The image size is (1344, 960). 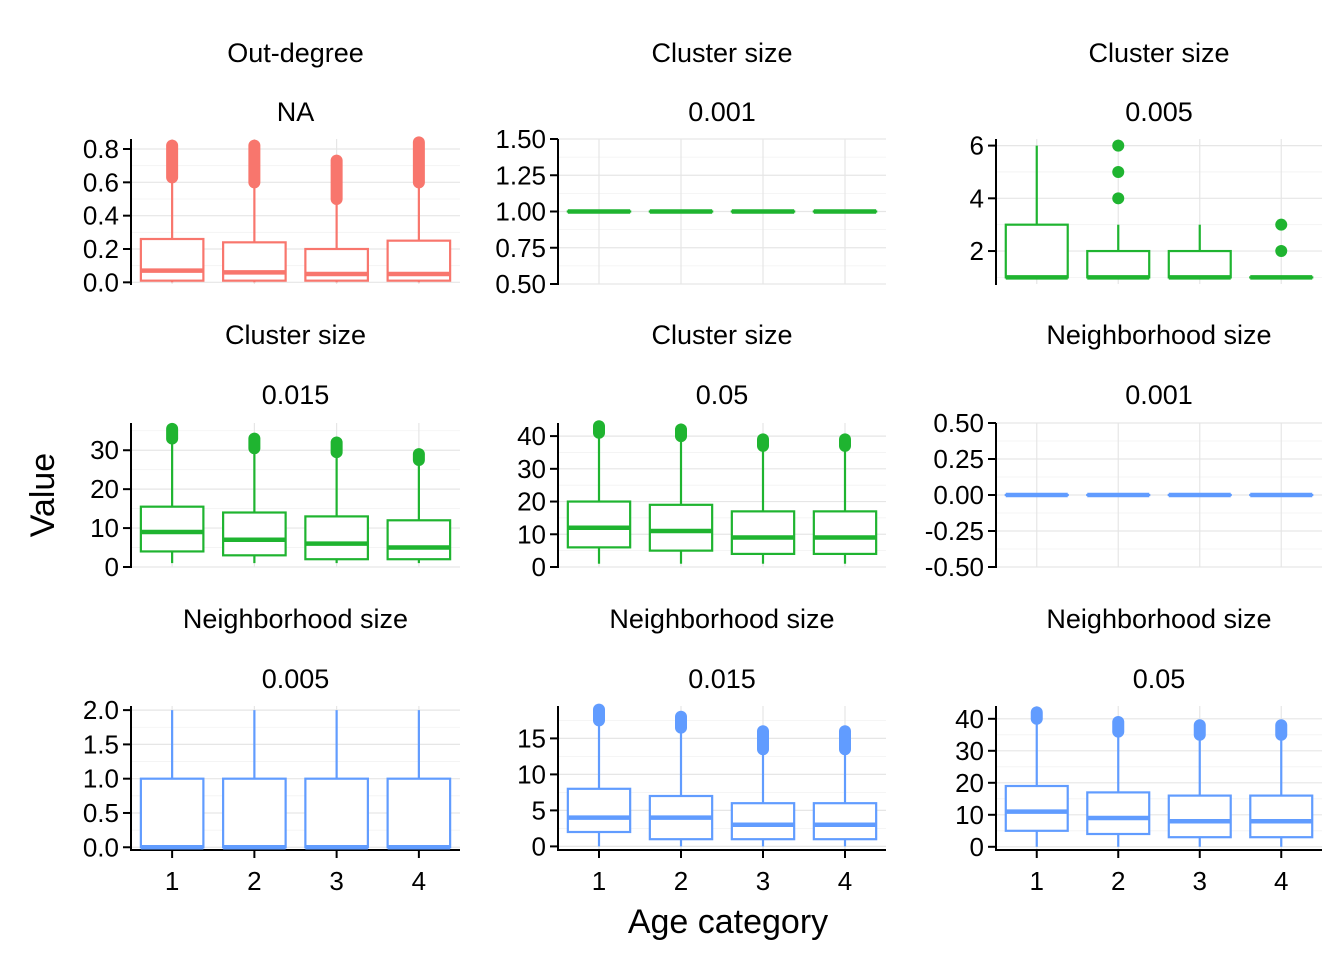 What do you see at coordinates (520, 284) in the screenshot?
I see `y-tick-label: 0.50` at bounding box center [520, 284].